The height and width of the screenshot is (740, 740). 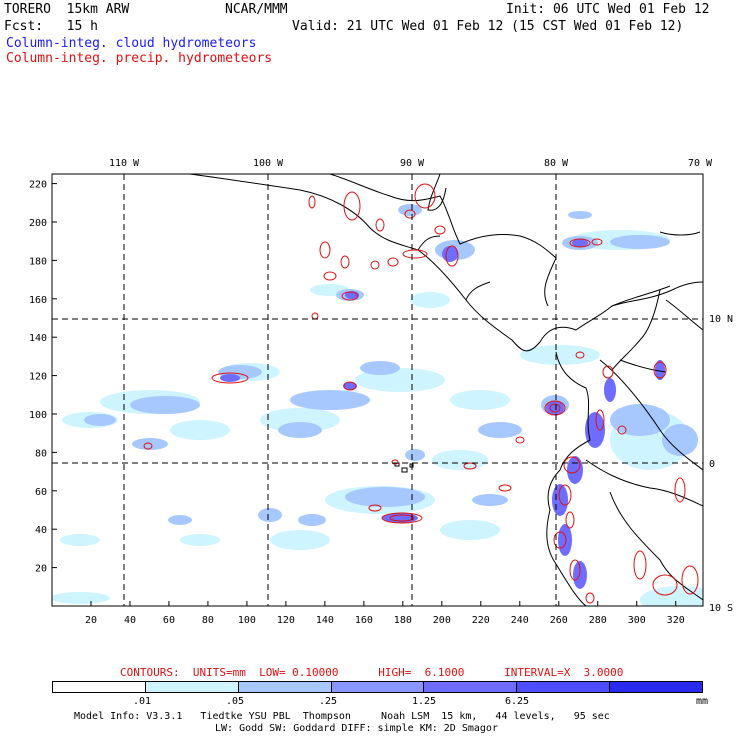 What do you see at coordinates (131, 43) in the screenshot?
I see `field-label-cloud: Column-integ. cloud hydrometeors` at bounding box center [131, 43].